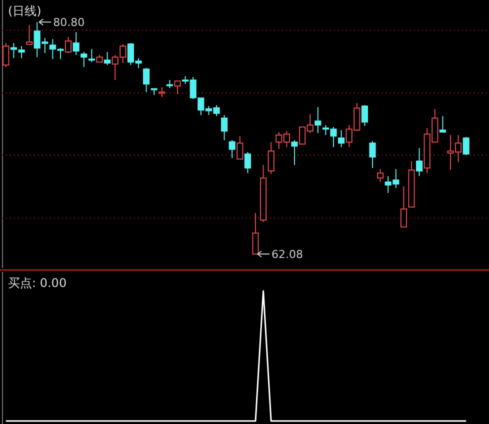  Describe the element at coordinates (25, 11) in the screenshot. I see `chart-title: (日线)` at that location.